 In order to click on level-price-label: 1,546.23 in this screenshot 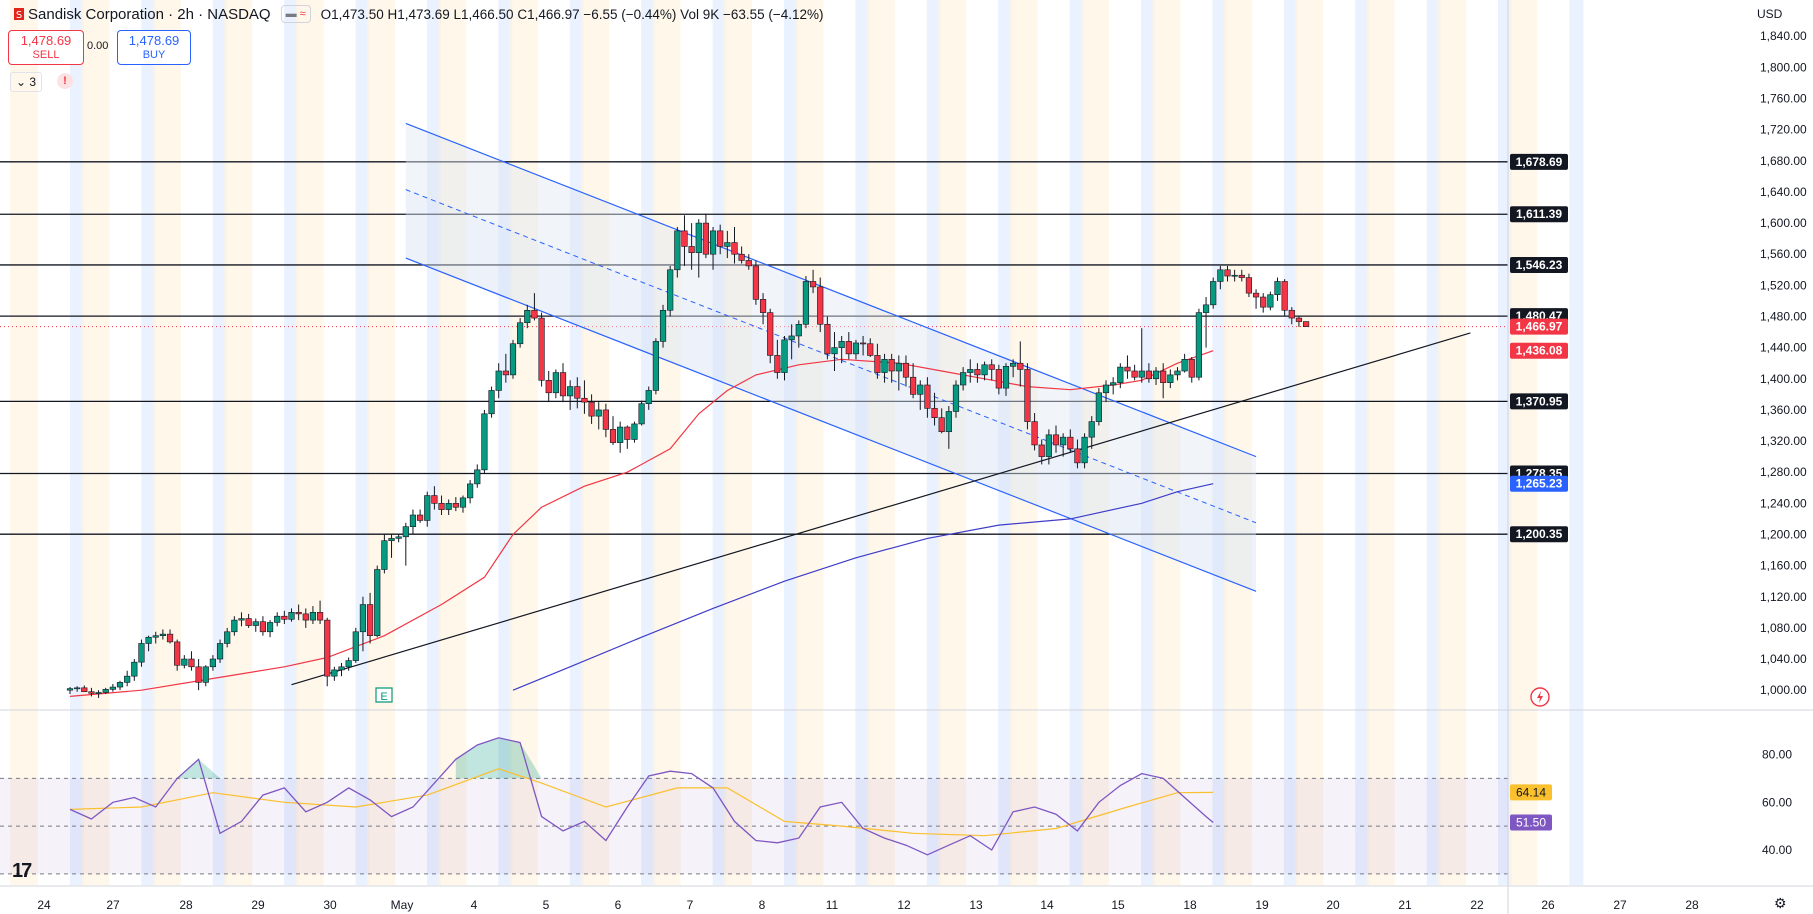, I will do `click(1539, 265)`.